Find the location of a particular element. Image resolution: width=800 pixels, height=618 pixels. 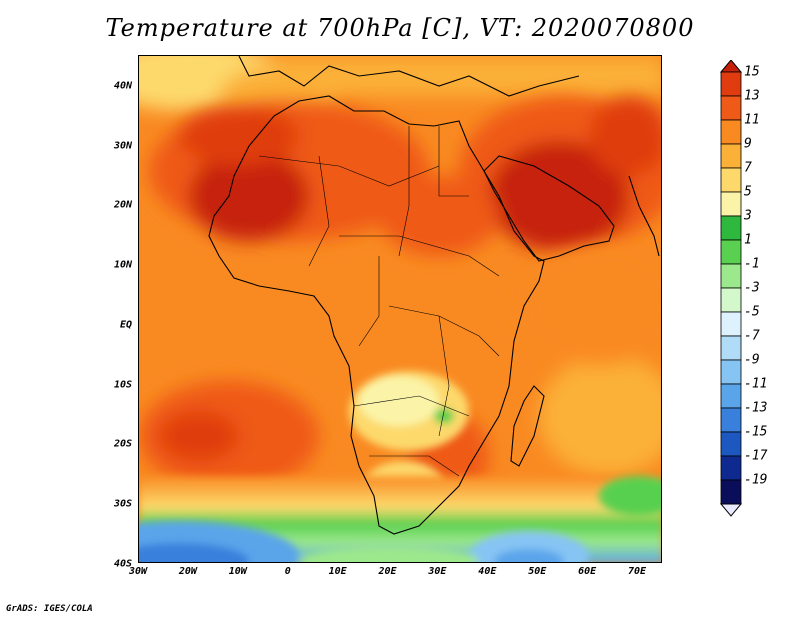

colorbar-arrow-top is located at coordinates (731, 66).